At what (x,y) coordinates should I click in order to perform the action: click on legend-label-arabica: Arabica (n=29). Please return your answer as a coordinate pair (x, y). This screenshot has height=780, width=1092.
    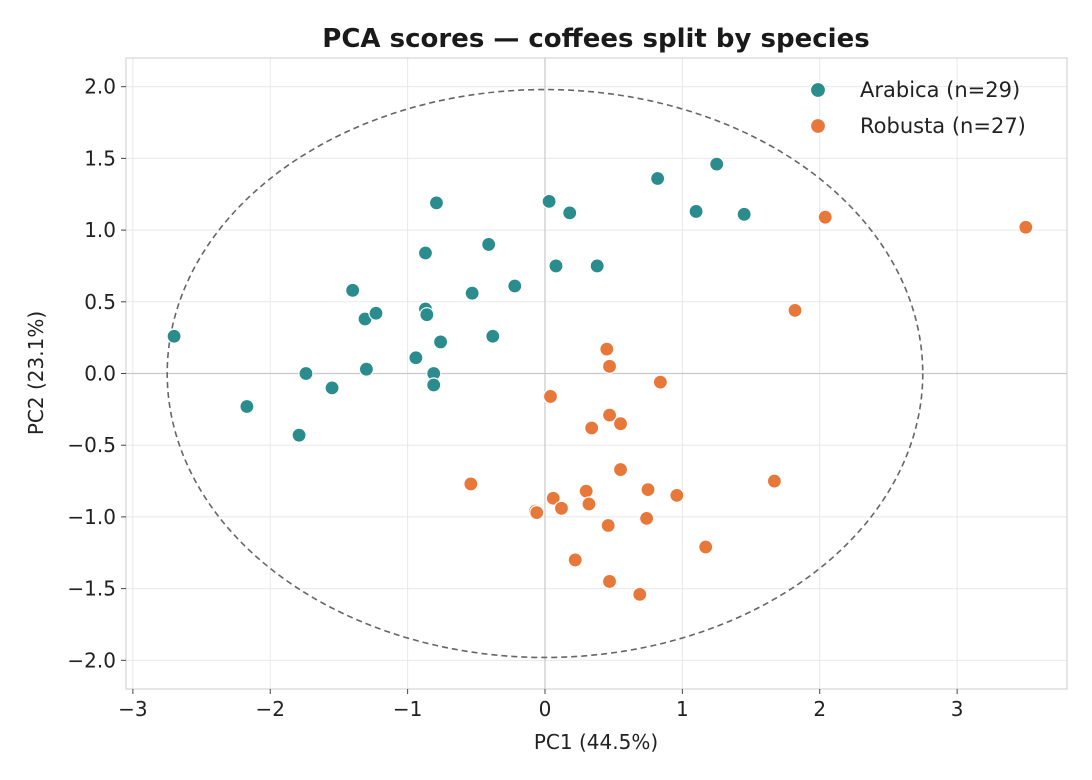
    Looking at the image, I should click on (940, 90).